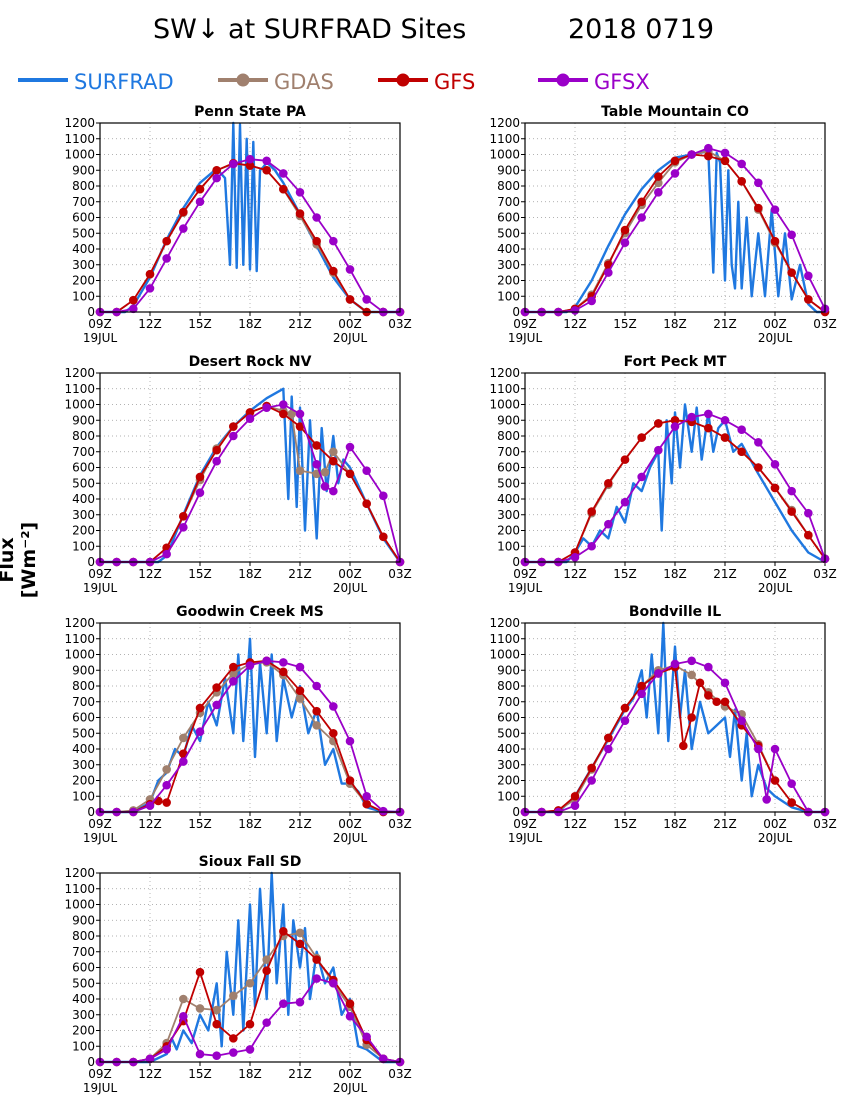  What do you see at coordinates (83, 186) in the screenshot?
I see `y-tick-label: 800` at bounding box center [83, 186].